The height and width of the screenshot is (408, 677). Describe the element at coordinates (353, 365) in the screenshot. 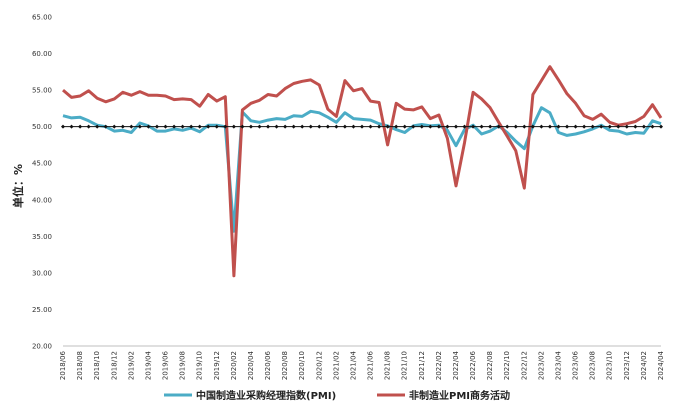

I see `x-tick-label: 2021/04` at that location.